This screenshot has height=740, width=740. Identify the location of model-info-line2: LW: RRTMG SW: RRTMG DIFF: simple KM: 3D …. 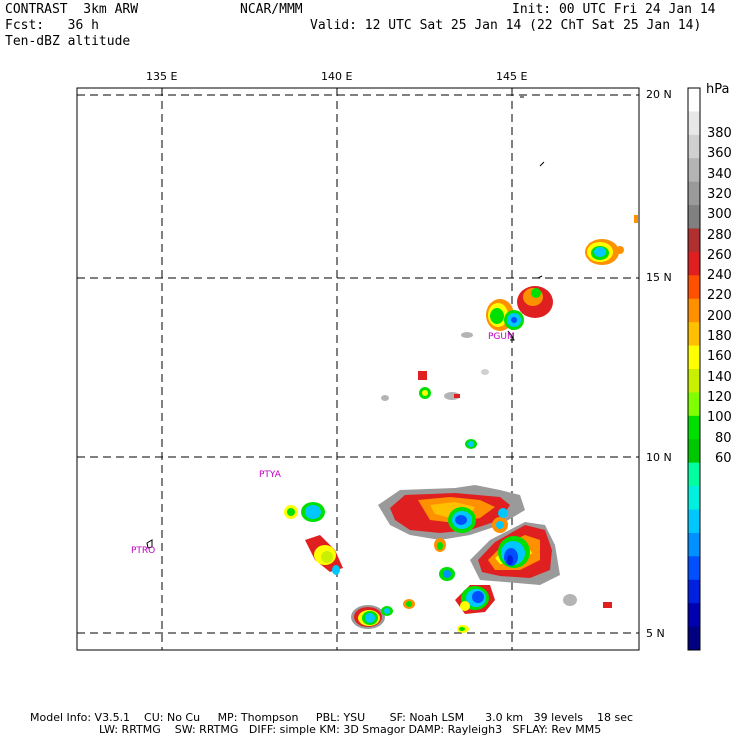
(350, 729).